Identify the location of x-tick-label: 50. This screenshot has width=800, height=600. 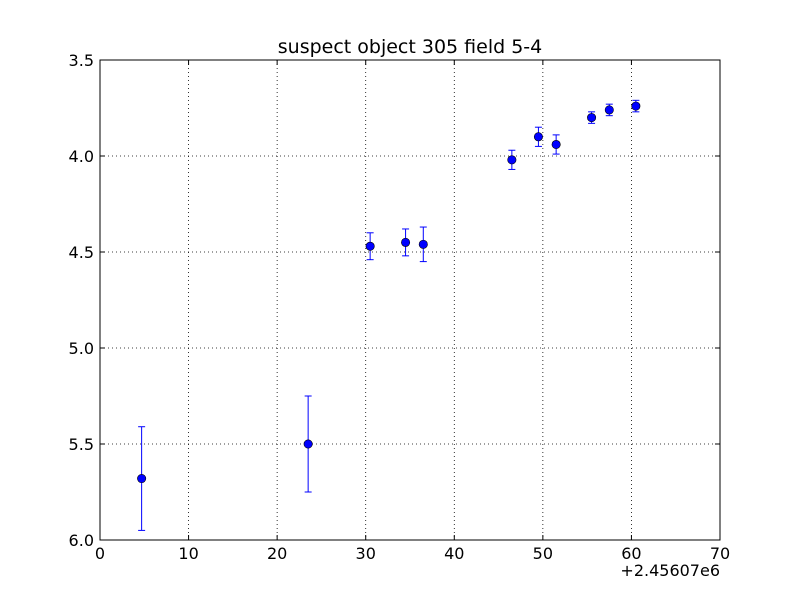
(543, 553).